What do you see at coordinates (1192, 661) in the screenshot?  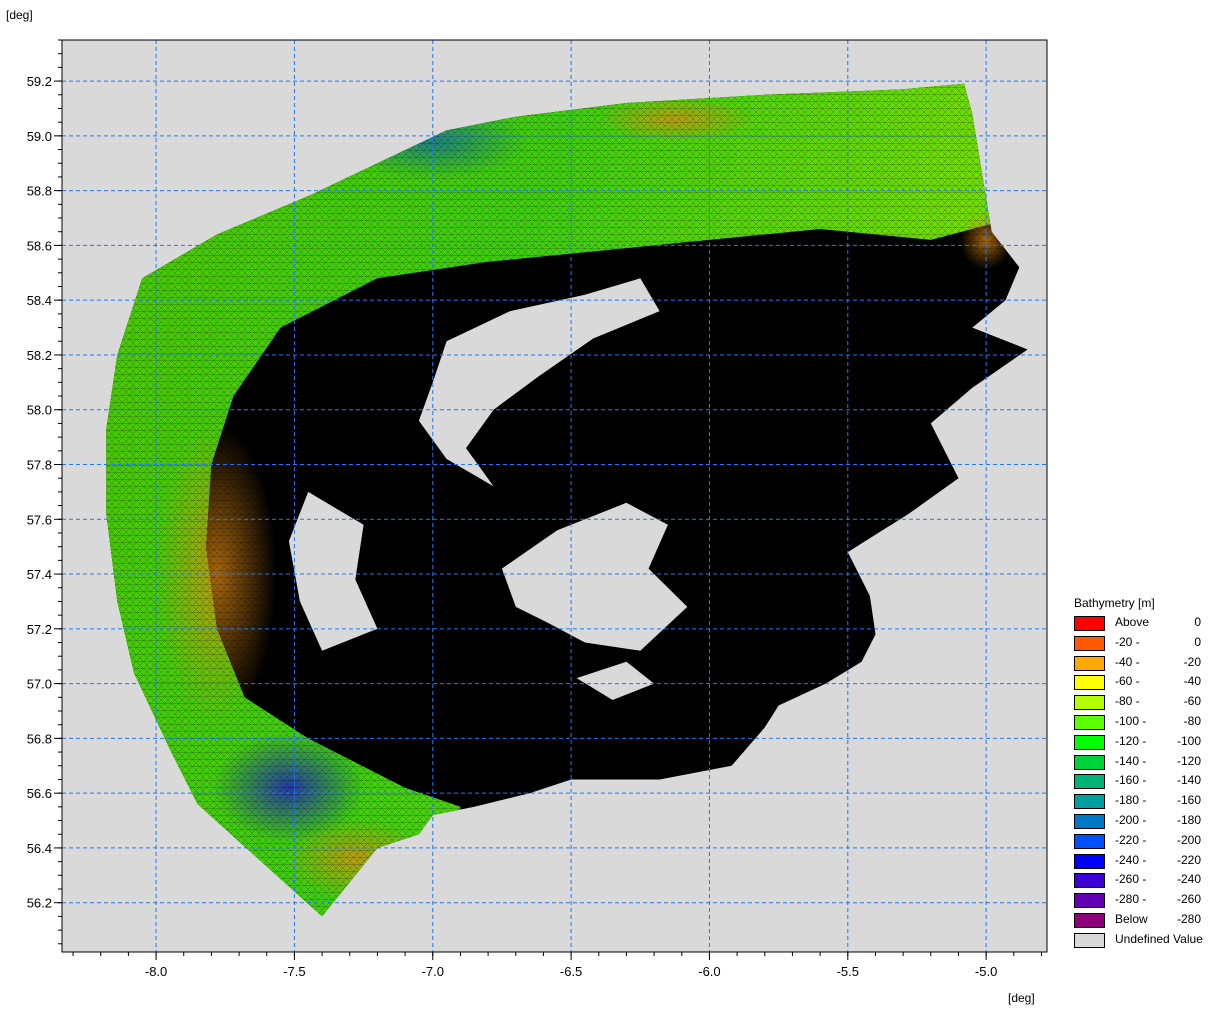 I see `legend-range-end: -20` at bounding box center [1192, 661].